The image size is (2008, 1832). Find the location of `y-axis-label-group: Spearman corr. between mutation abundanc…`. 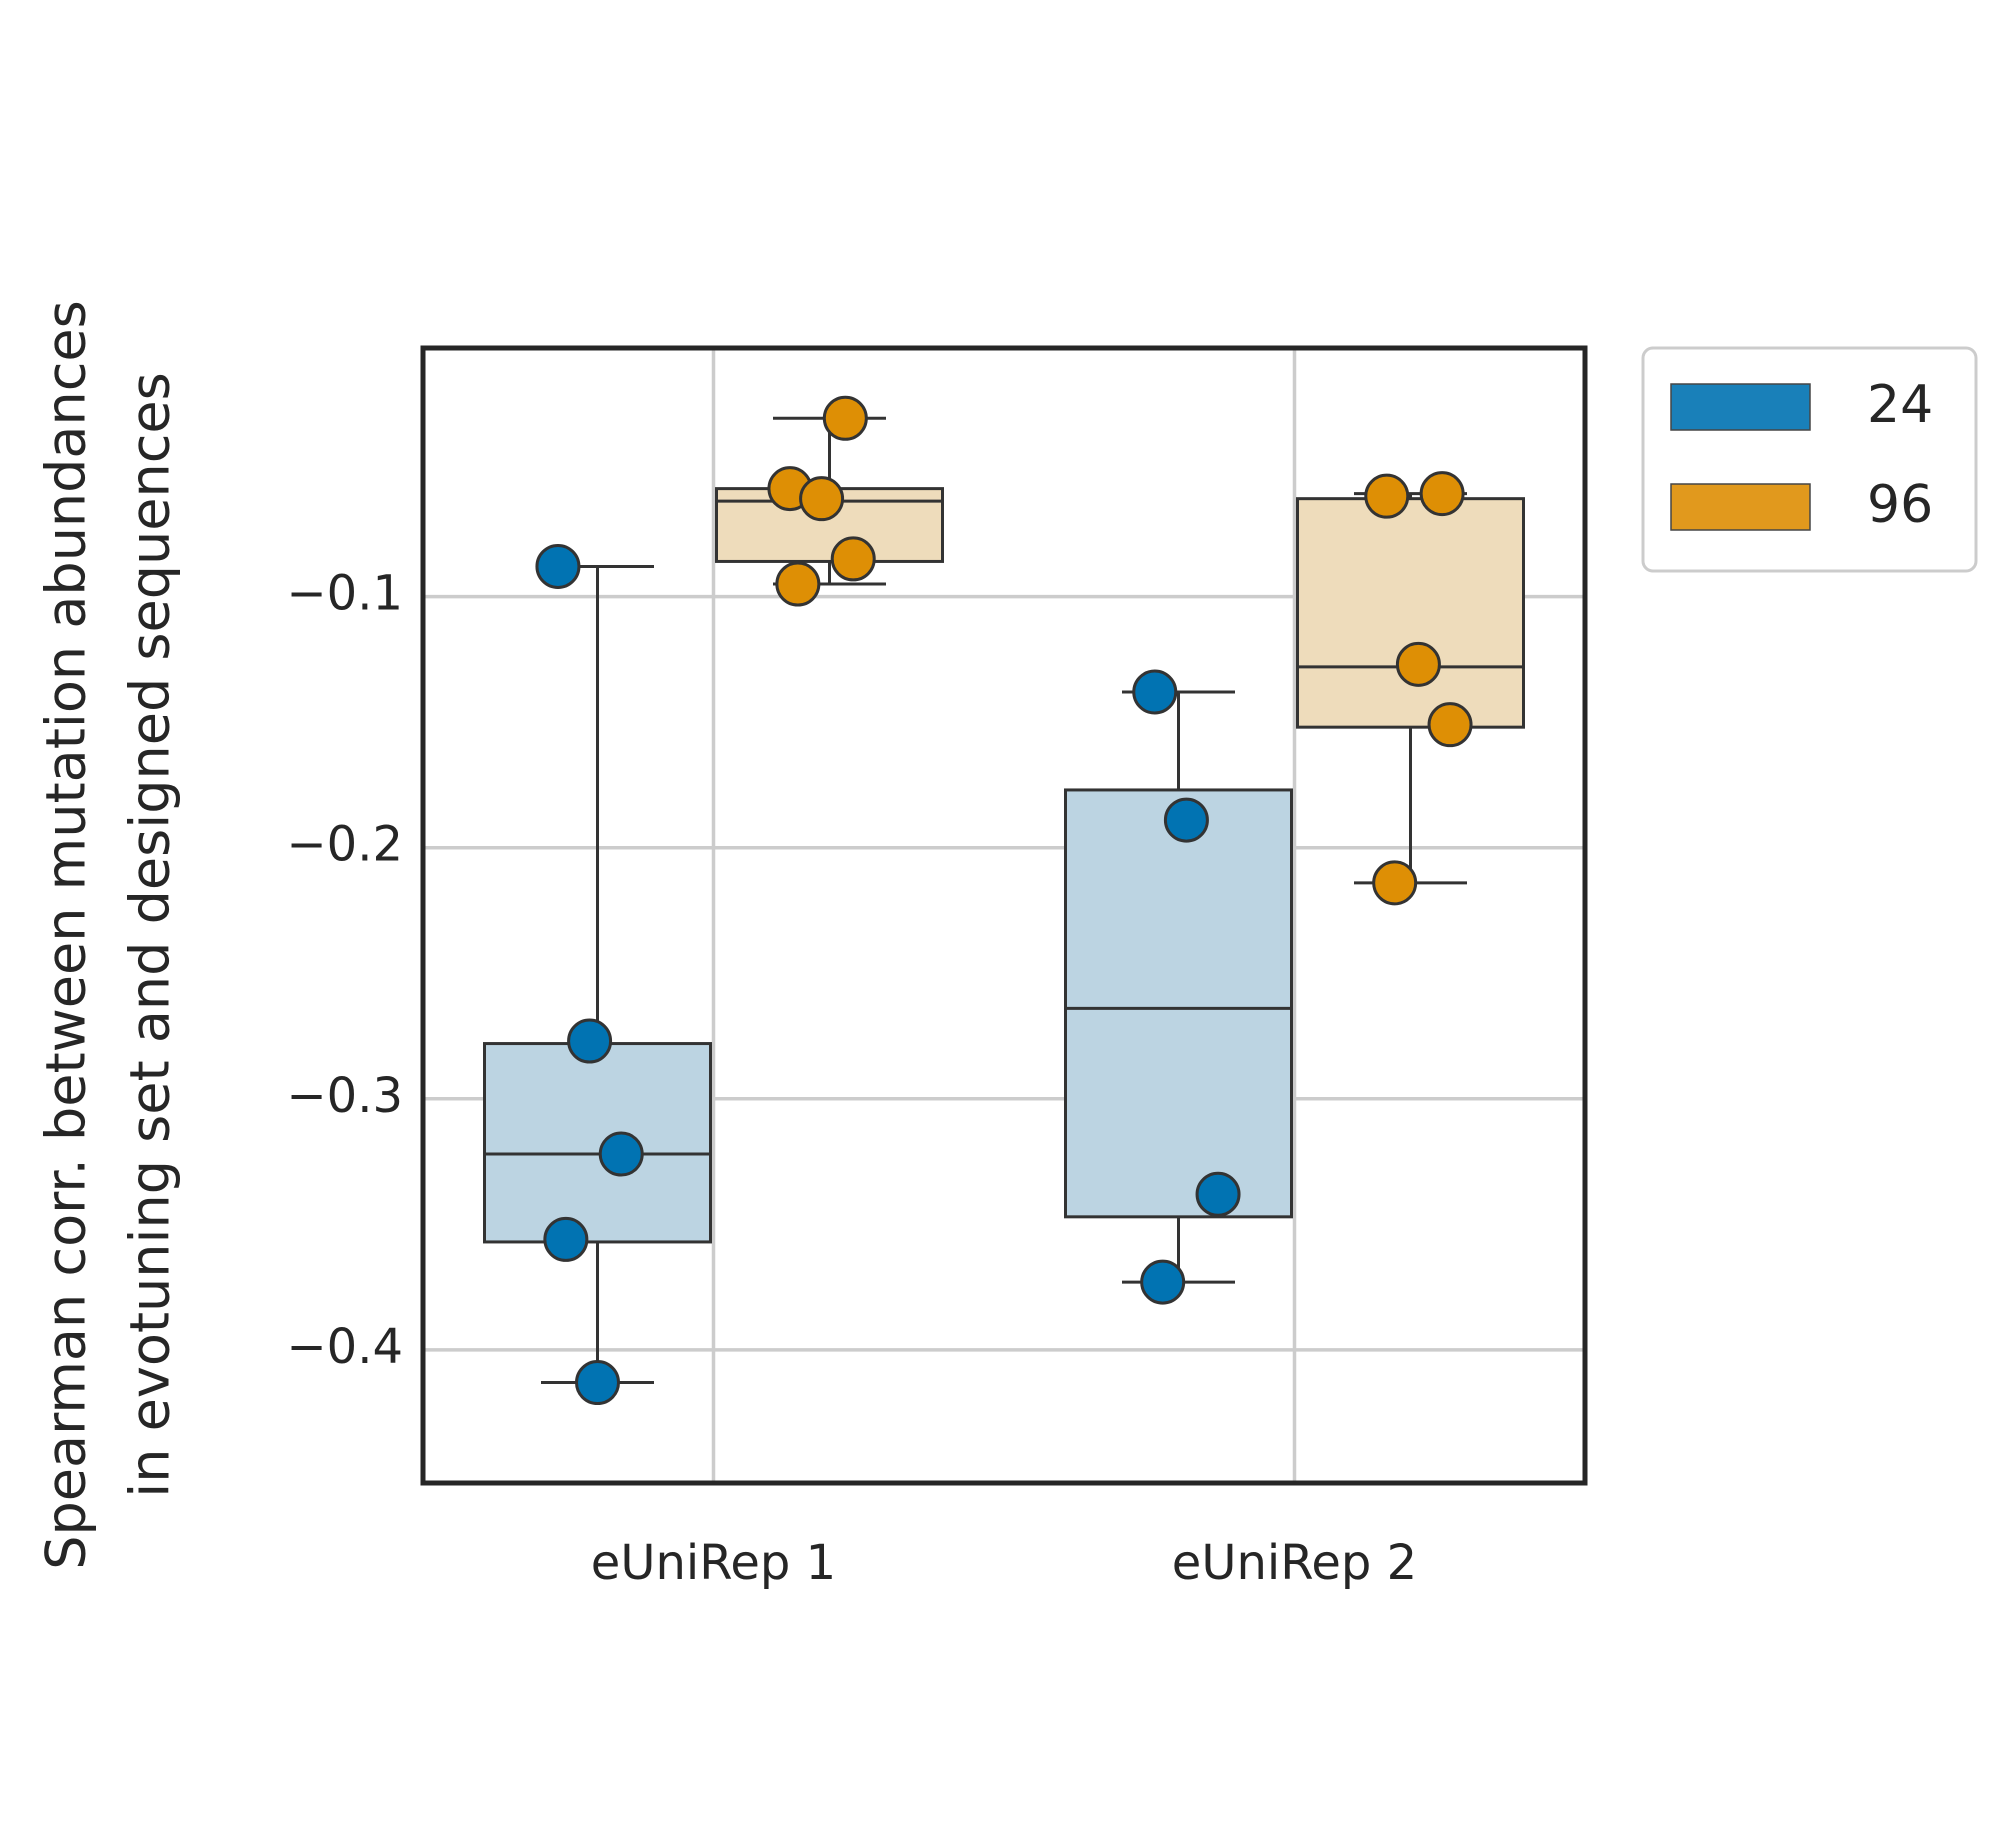

y-axis-label-group: Spearman corr. between mutation abundanc… is located at coordinates (108, 935).